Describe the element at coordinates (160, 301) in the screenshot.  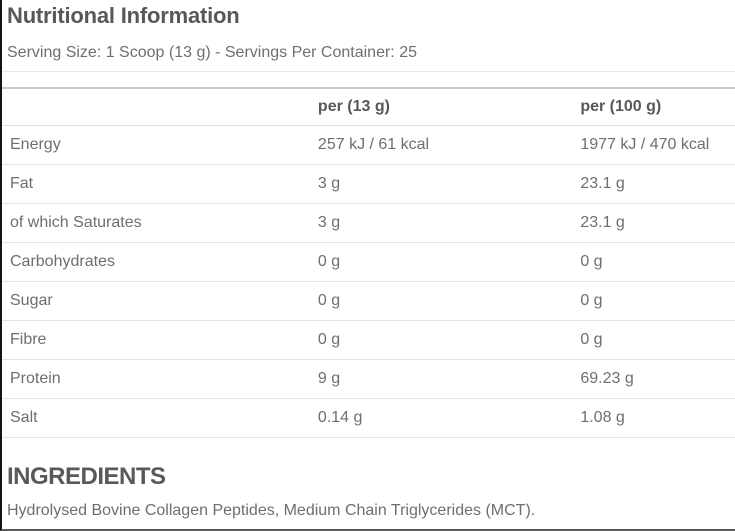
I see `nutrient-name: Sugar` at that location.